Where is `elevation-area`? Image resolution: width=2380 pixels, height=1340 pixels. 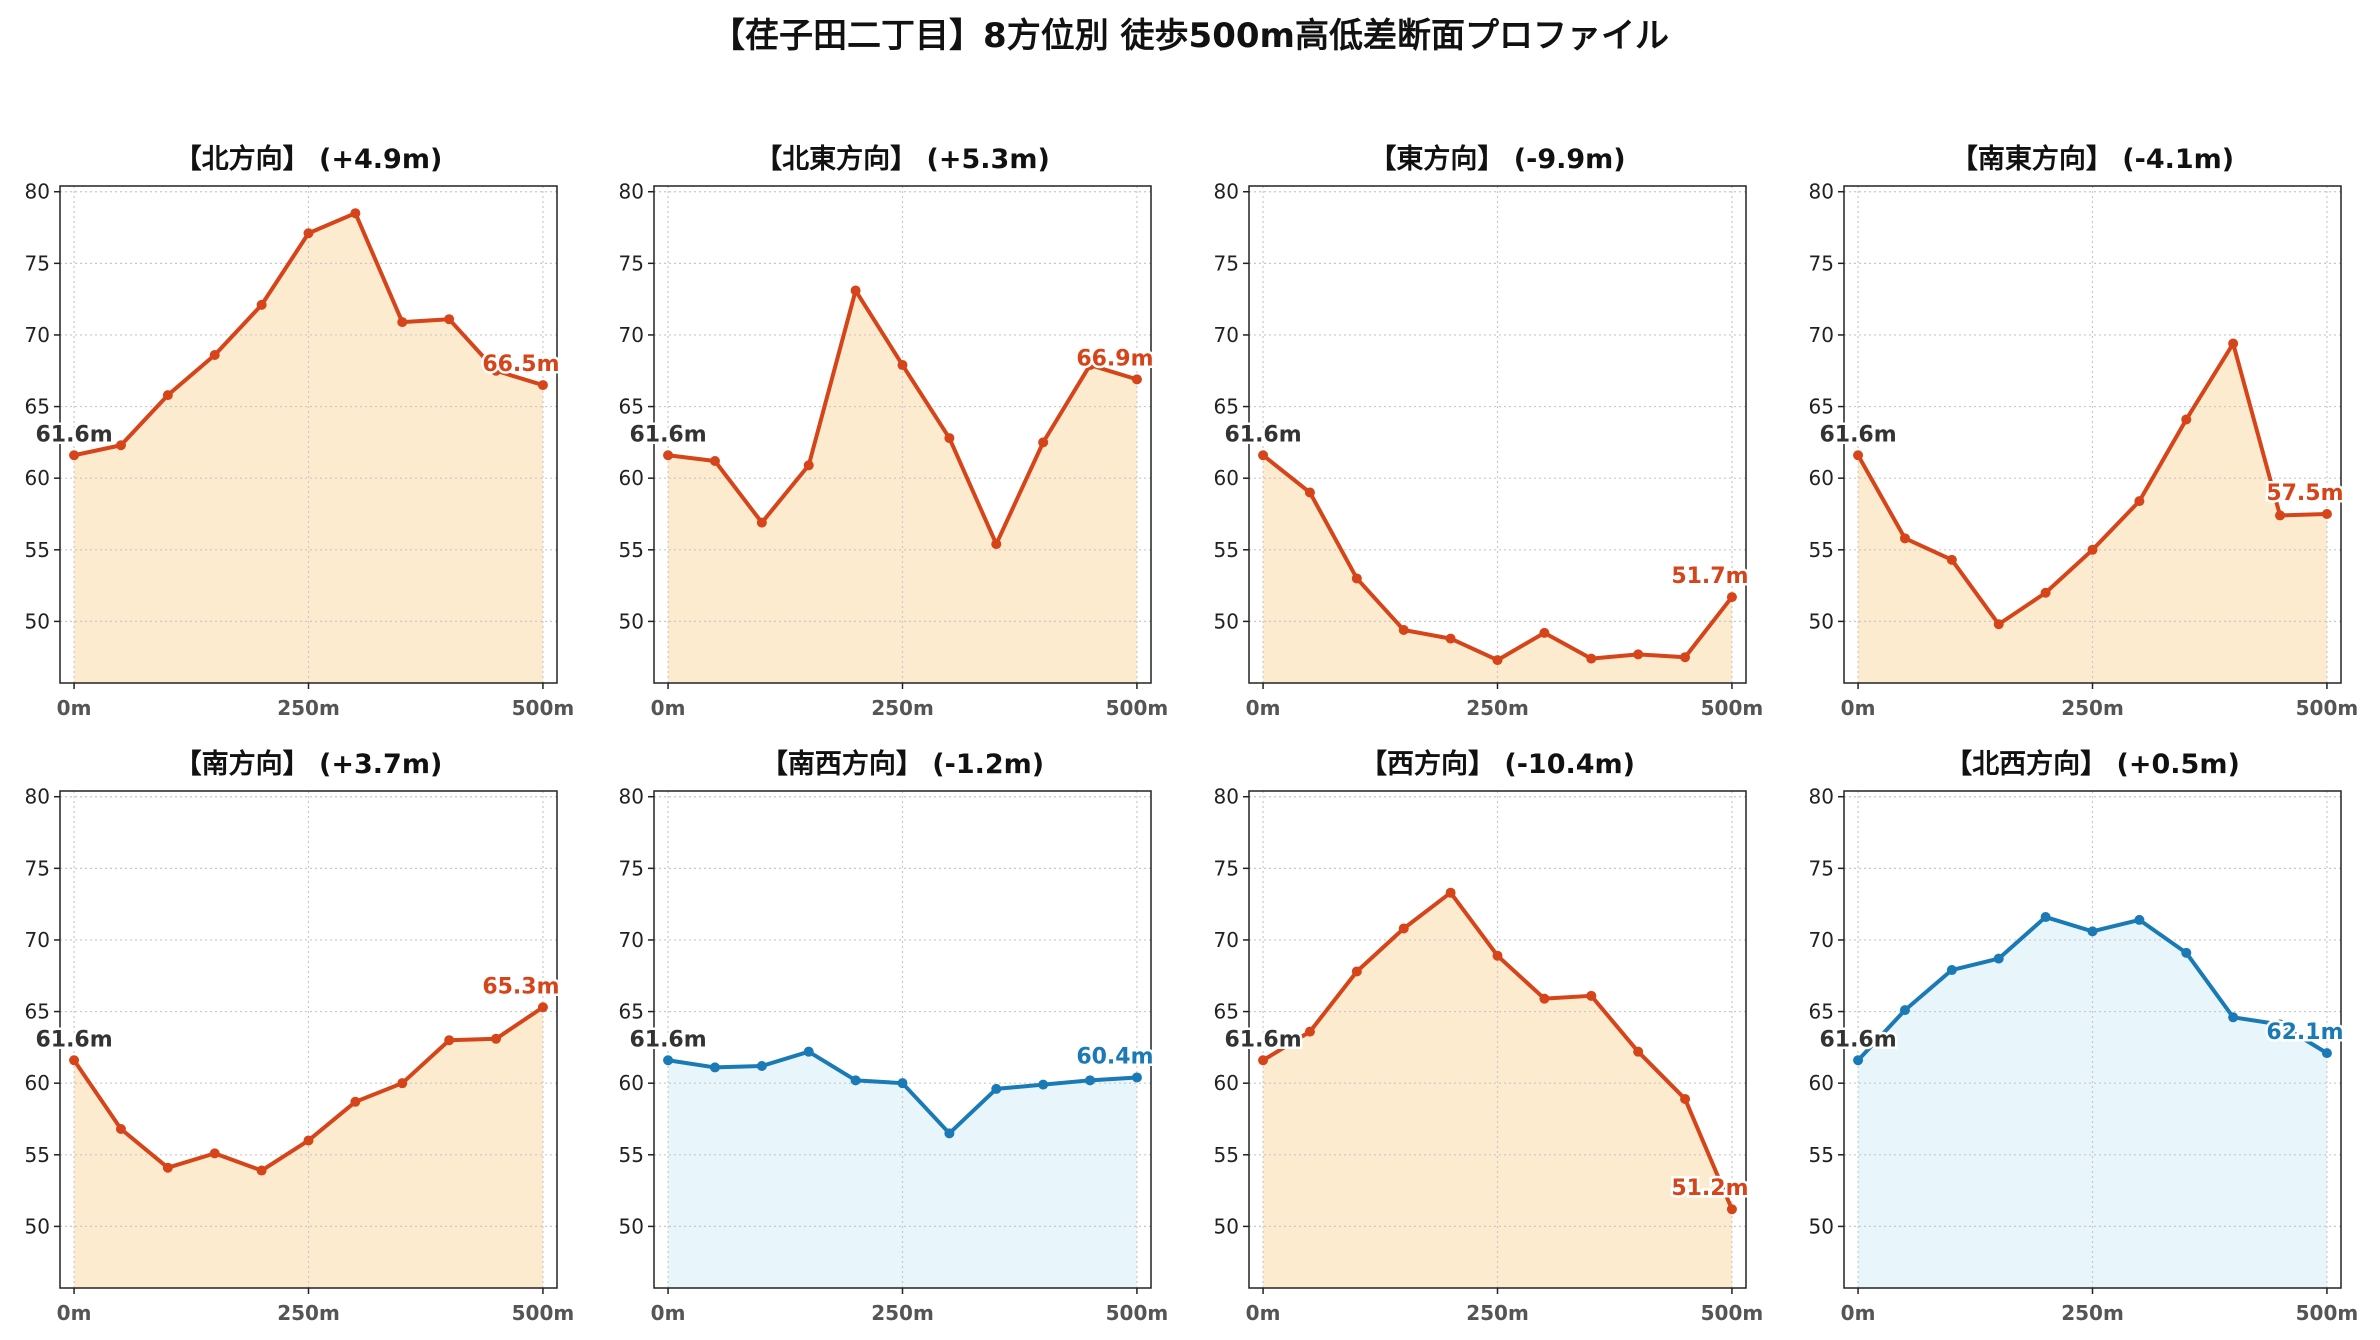 elevation-area is located at coordinates (1497, 569).